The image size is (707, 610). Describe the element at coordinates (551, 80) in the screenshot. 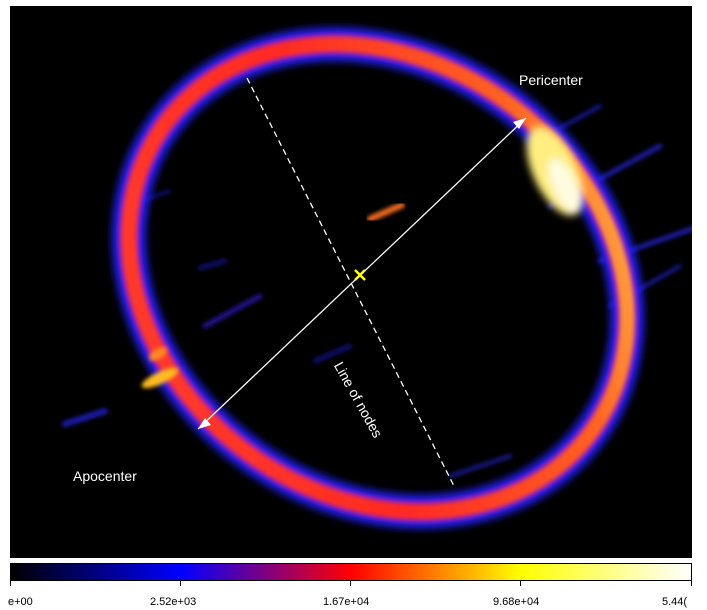

I see `pericenter-label: Pericenter` at that location.